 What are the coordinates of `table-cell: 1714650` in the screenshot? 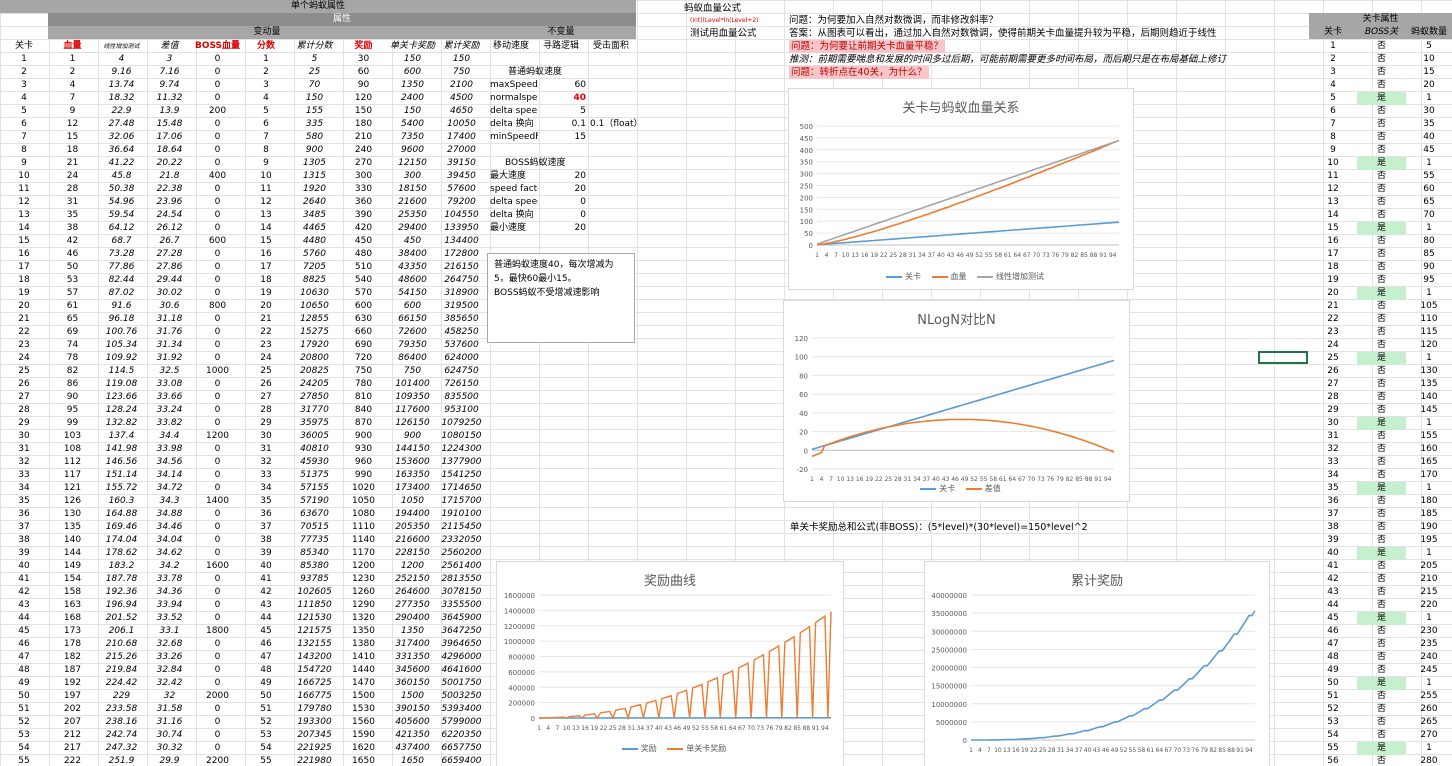 It's located at (461, 488).